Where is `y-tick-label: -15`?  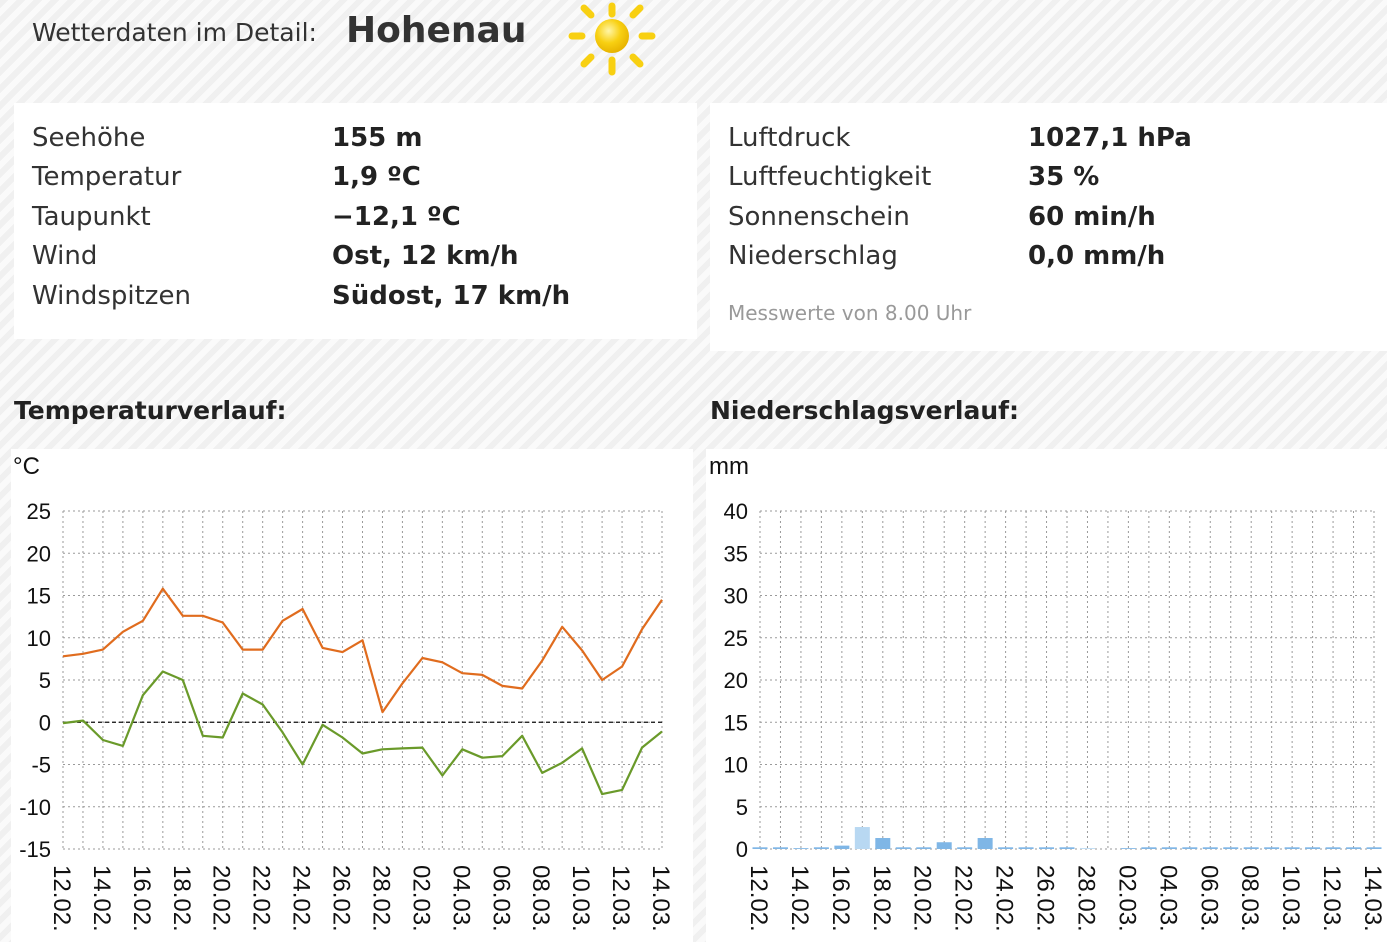
y-tick-label: -15 is located at coordinates (35, 849).